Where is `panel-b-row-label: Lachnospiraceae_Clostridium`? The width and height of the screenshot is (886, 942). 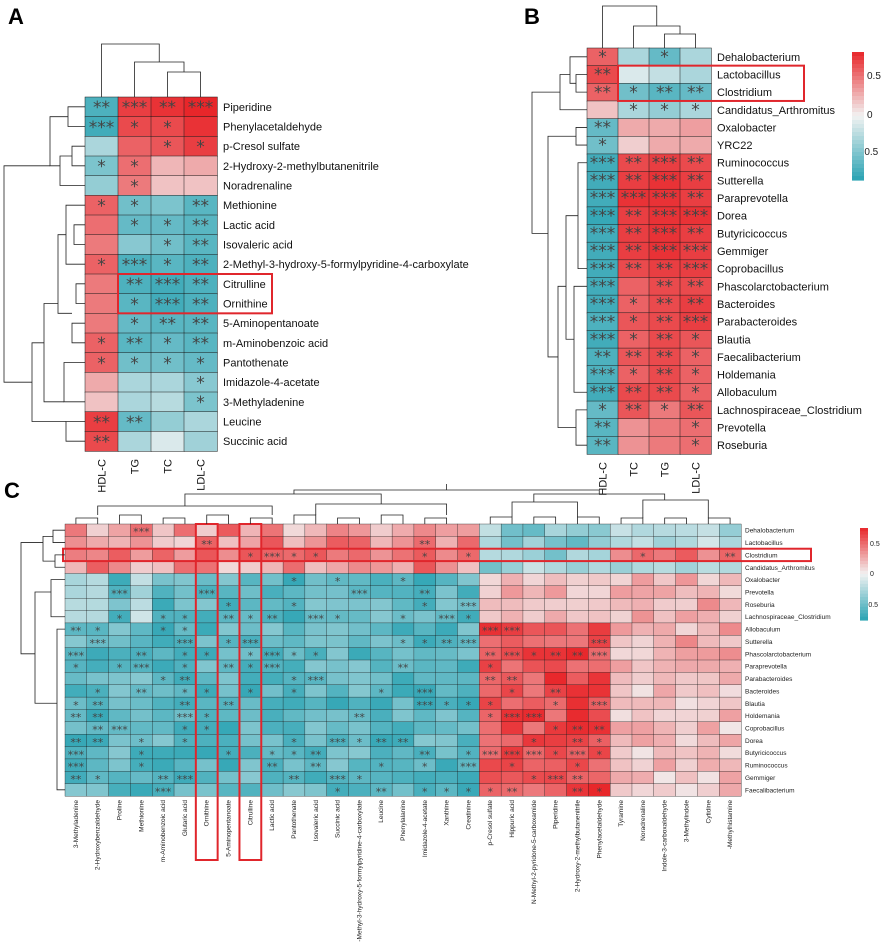
panel-b-row-label: Lachnospiraceae_Clostridium is located at coordinates (789, 411).